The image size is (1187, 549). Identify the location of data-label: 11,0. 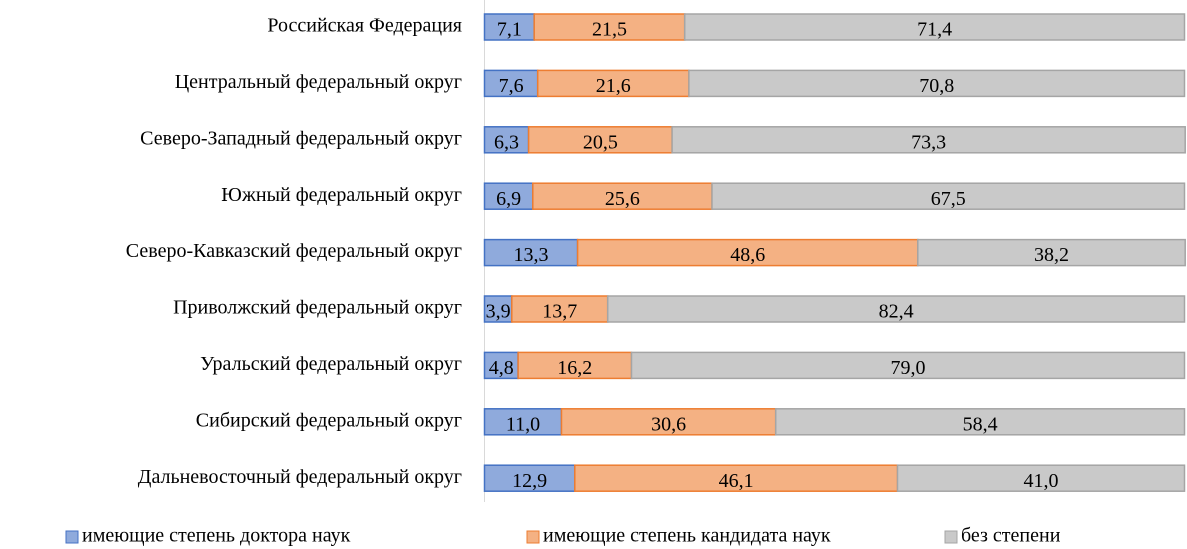
(523, 424).